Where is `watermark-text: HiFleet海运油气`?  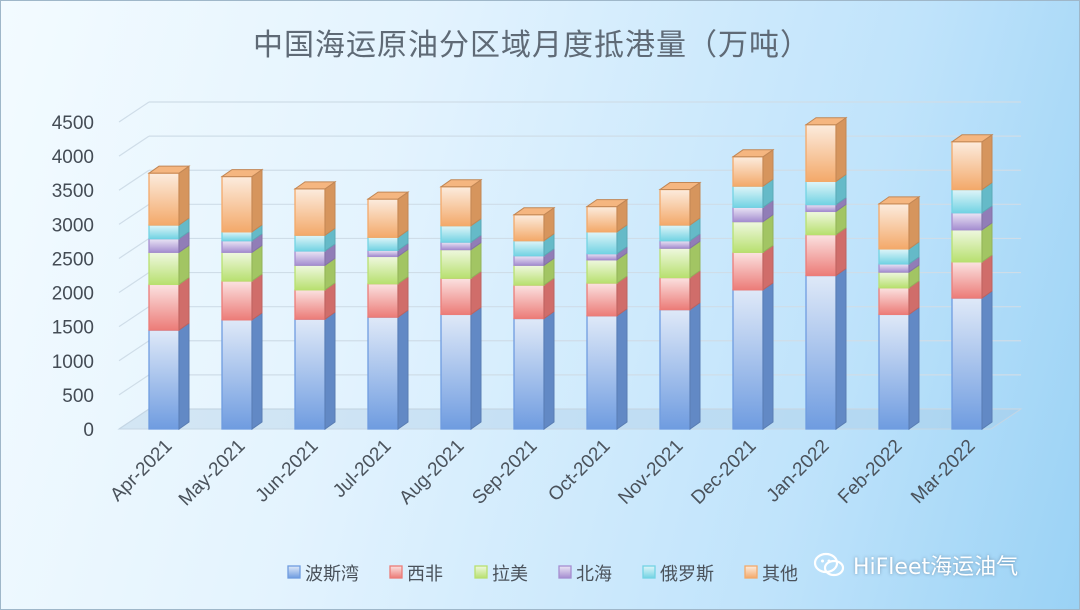 watermark-text: HiFleet海运油气 is located at coordinates (936, 567).